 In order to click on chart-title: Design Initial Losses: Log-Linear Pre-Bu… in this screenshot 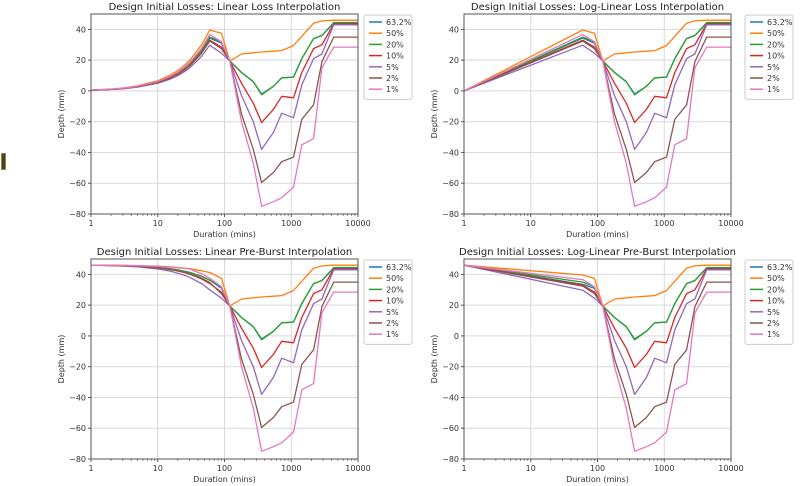, I will do `click(597, 252)`.